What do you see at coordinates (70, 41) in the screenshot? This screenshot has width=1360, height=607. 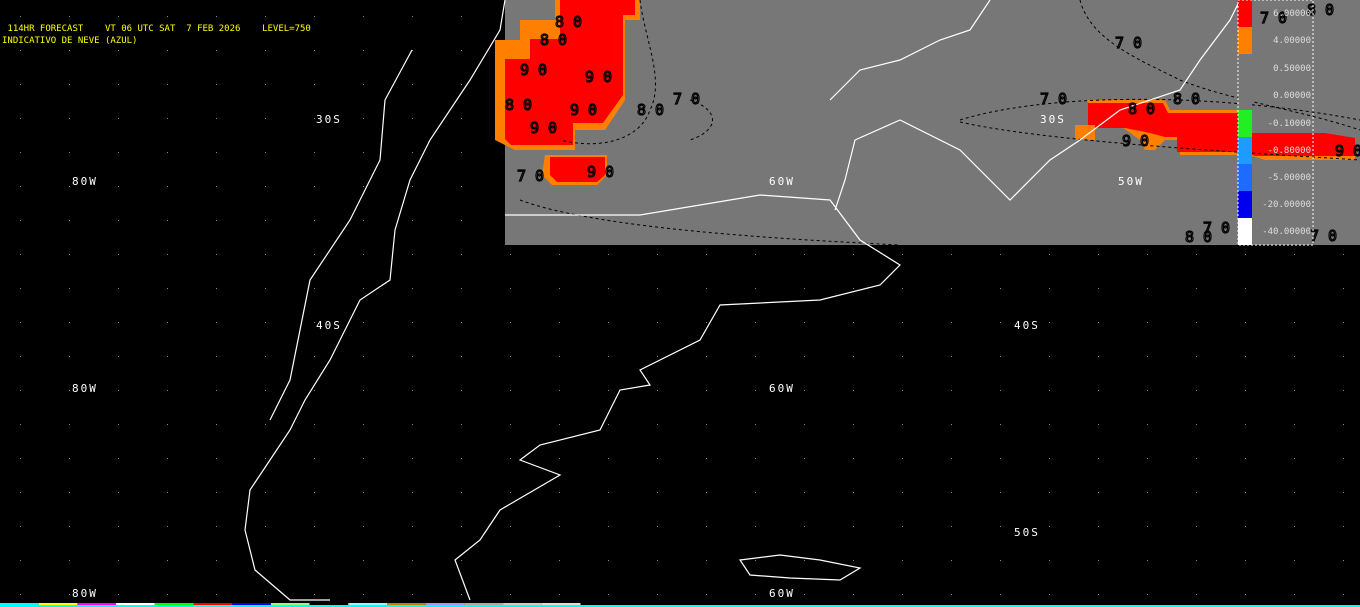 I see `field-title: INDICATIVO DE NEVE (AZUL)` at bounding box center [70, 41].